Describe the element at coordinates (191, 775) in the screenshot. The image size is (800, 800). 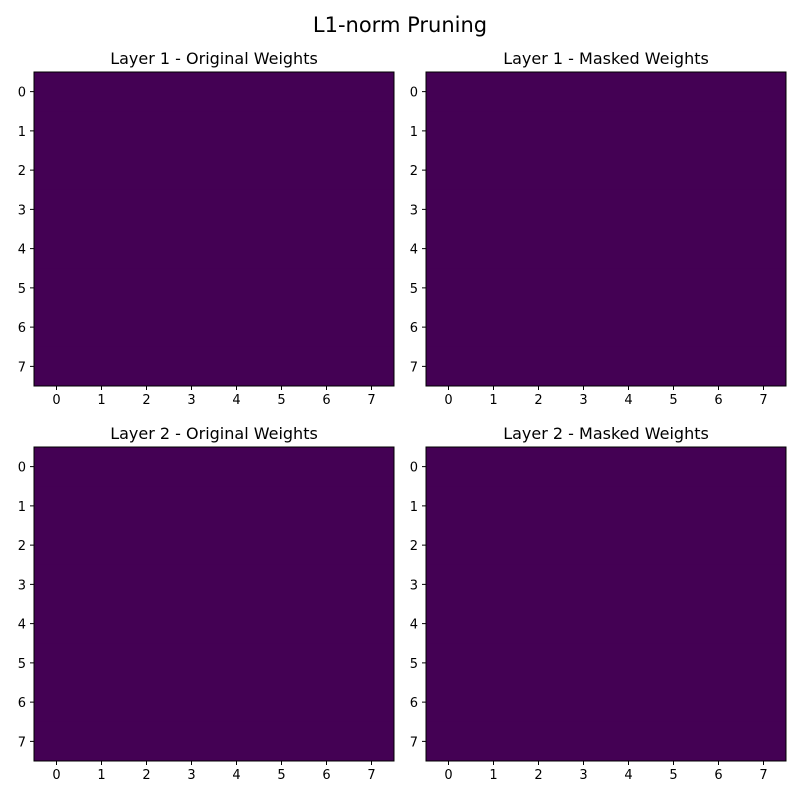
I see `x-tick-label: 3` at that location.